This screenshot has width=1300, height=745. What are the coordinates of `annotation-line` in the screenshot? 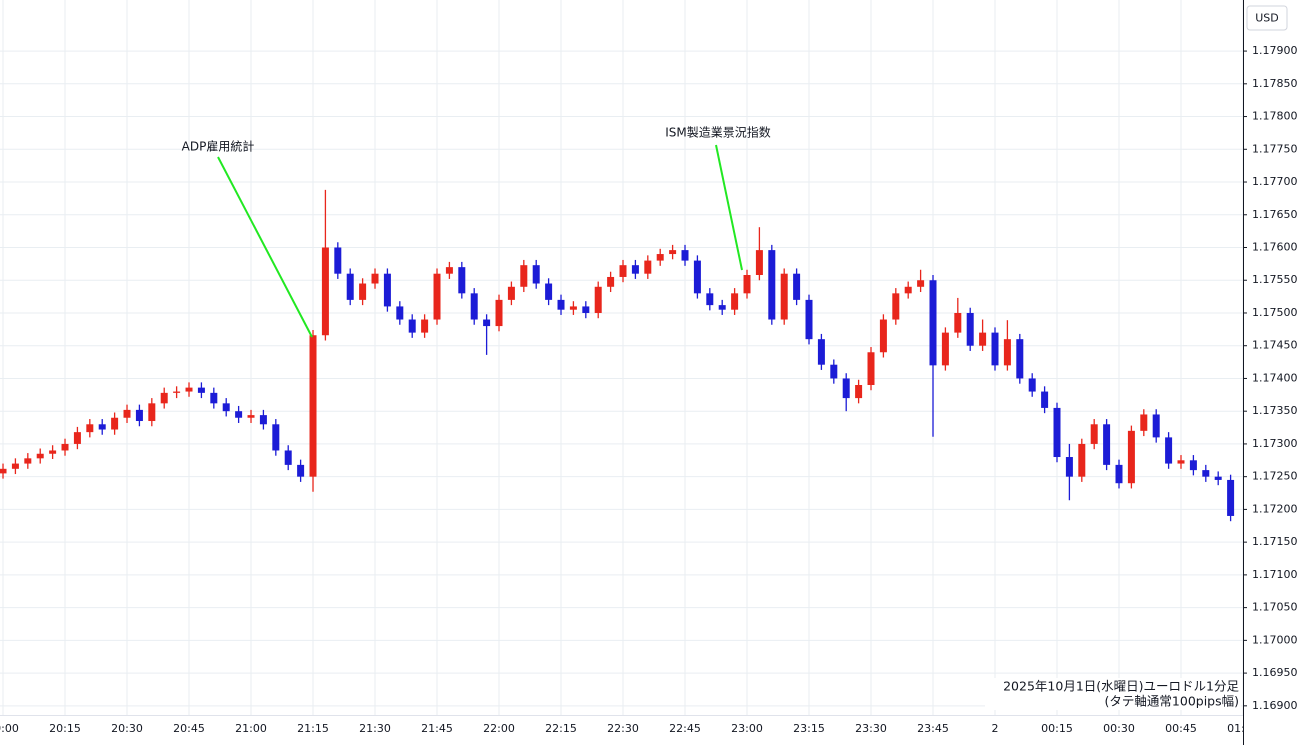 It's located at (265, 247).